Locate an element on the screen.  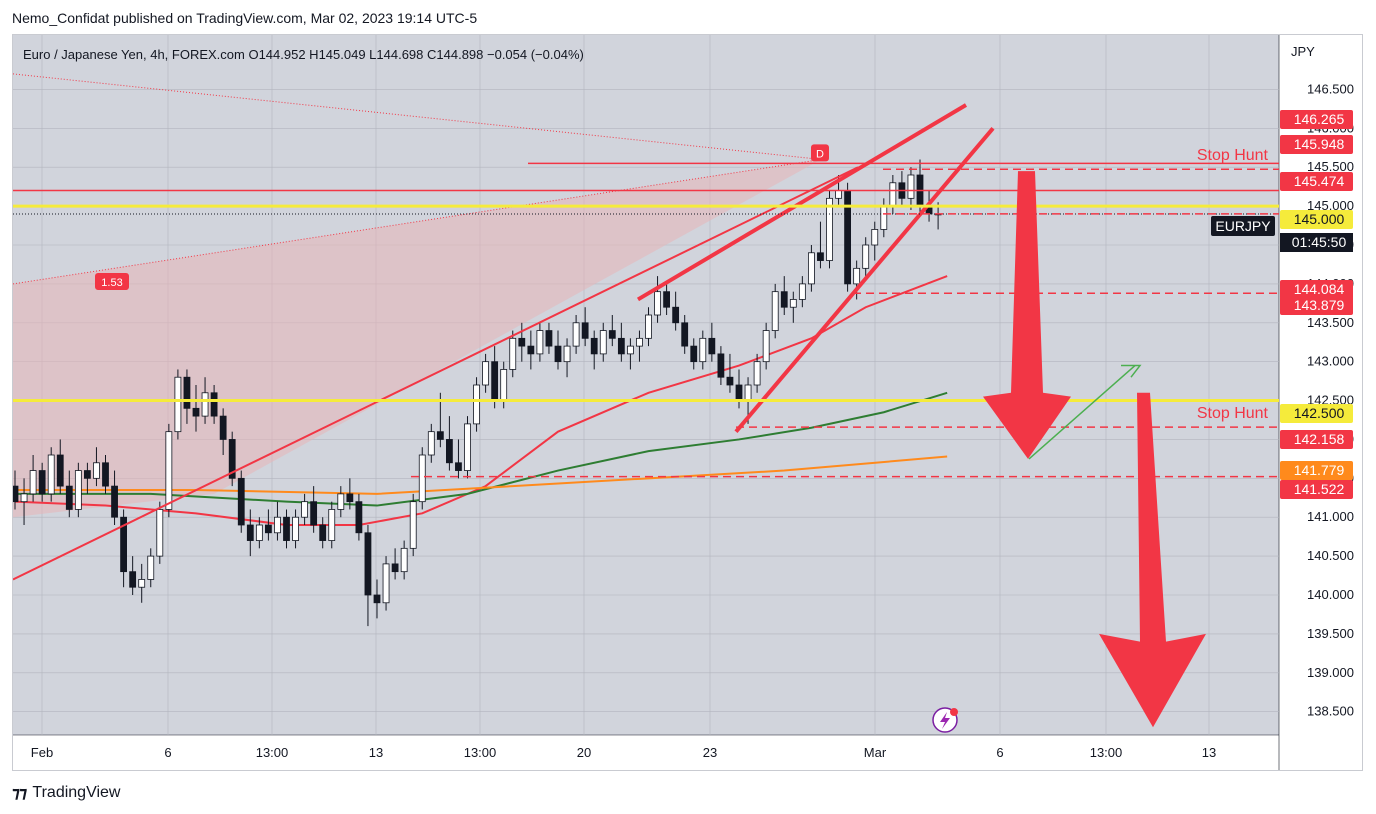
d-marker-box is located at coordinates (820, 153).